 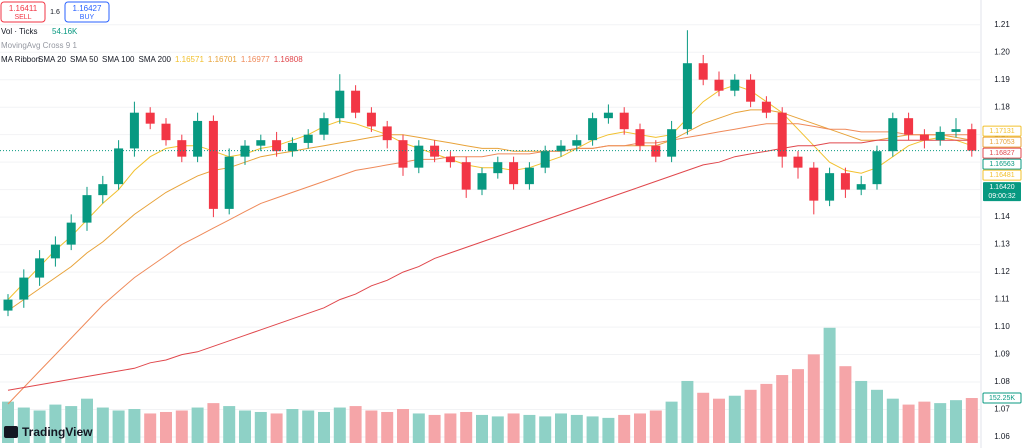 I want to click on cross-legend: MovingAvg Cross 9 1, so click(x=39, y=45).